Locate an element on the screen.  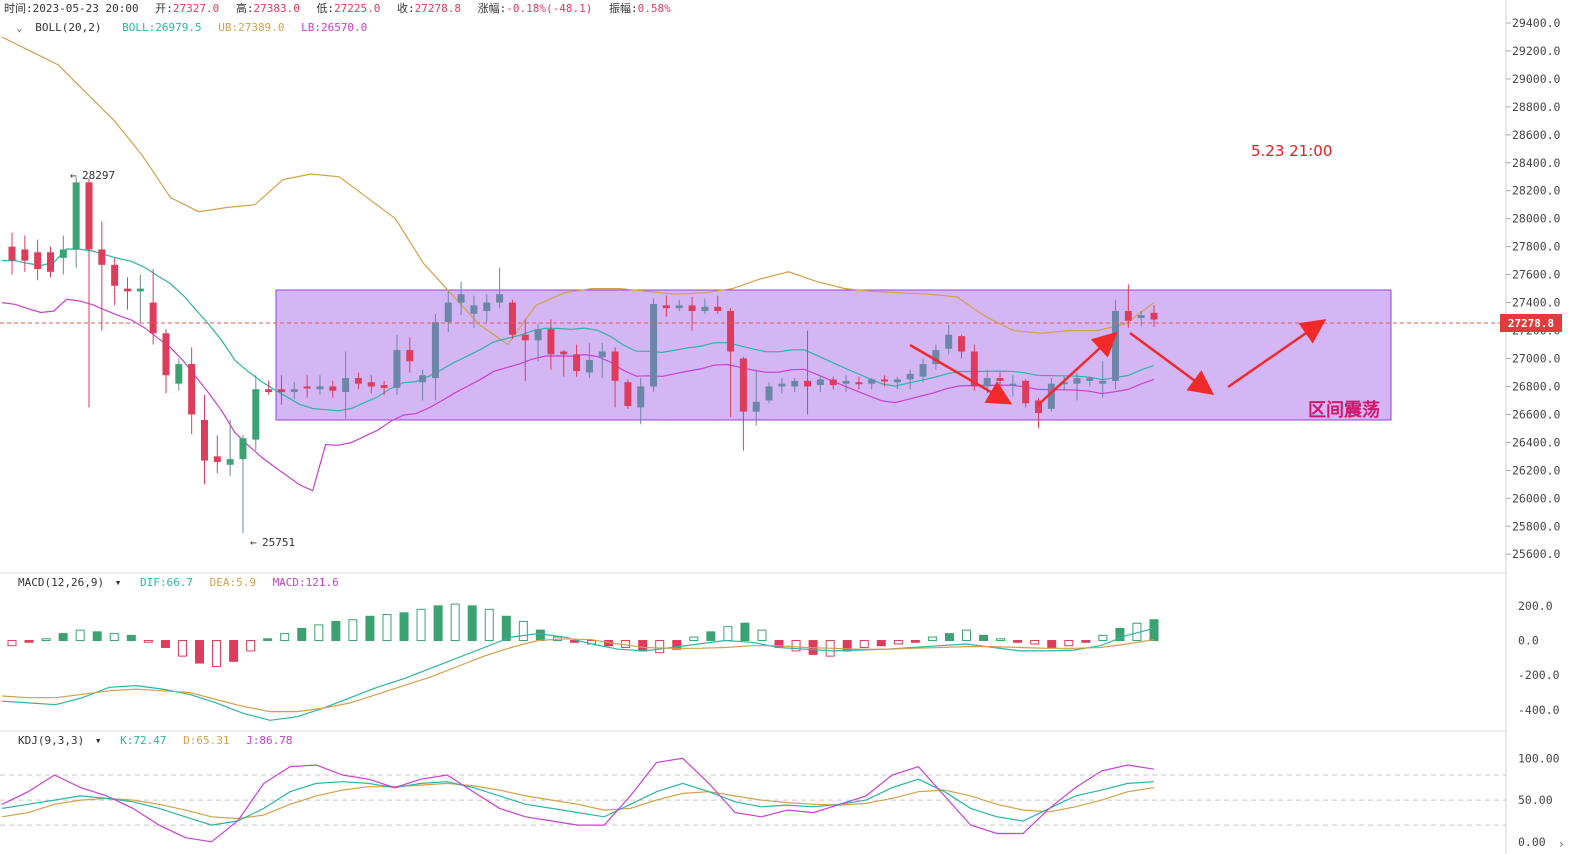
kdj-tick-label: 50.00 is located at coordinates (1535, 800).